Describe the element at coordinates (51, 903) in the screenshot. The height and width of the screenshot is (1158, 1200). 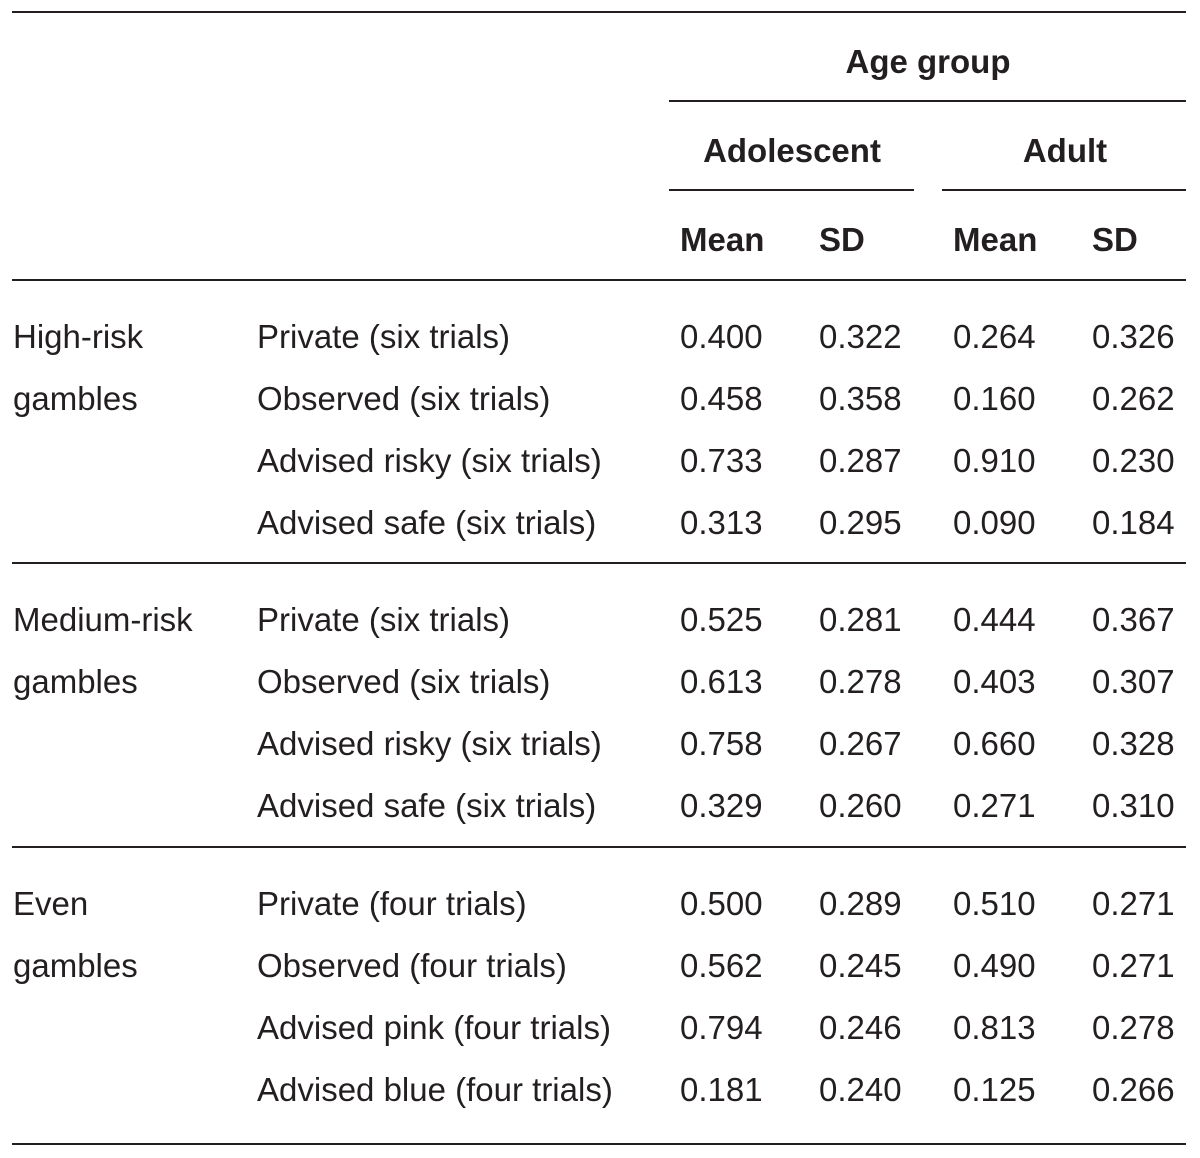
I see `group-label-line1: Even` at that location.